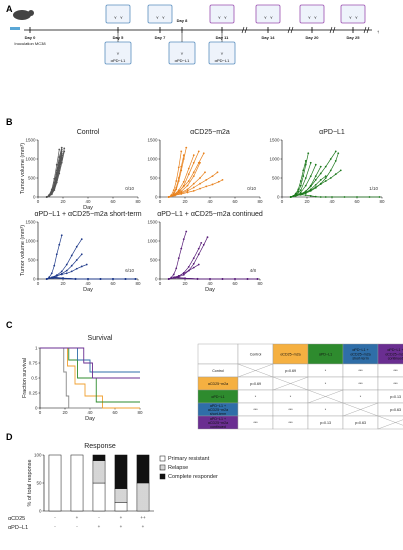 The width and height of the screenshot is (403, 550). I want to click on mouse-head-icon, so click(31, 13).